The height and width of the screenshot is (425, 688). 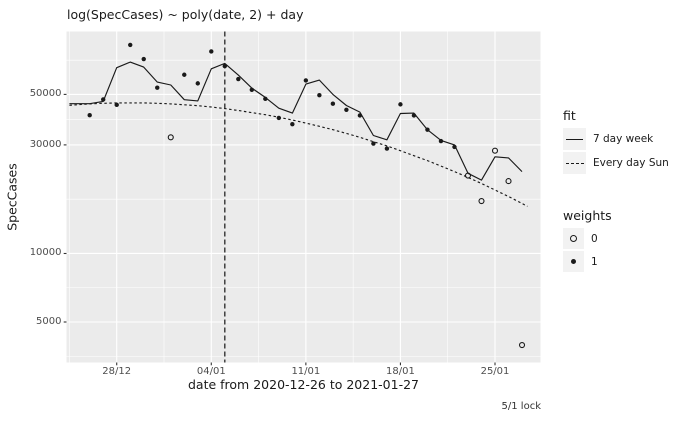 I want to click on y-tick-label: 50000, so click(x=45, y=94).